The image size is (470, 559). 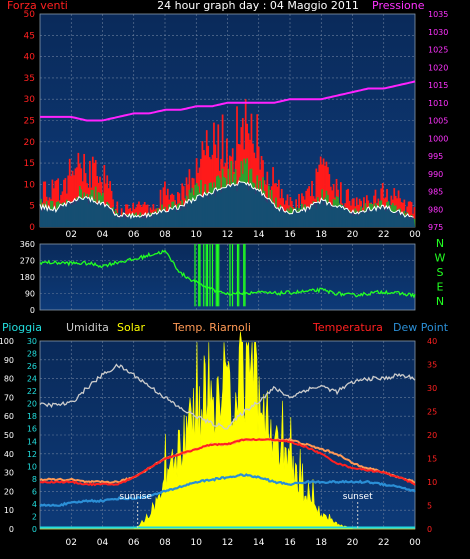 What do you see at coordinates (30, 294) in the screenshot?
I see `direction-tick-label: 90` at bounding box center [30, 294].